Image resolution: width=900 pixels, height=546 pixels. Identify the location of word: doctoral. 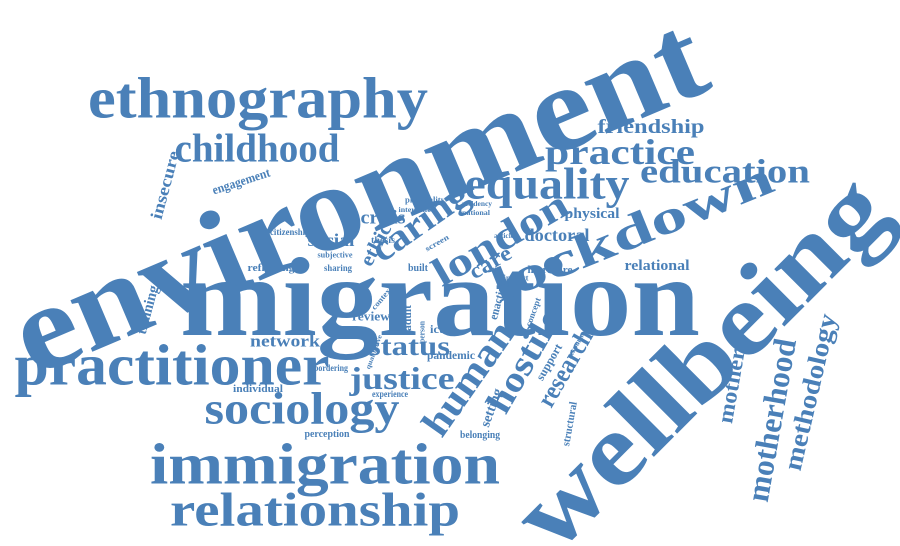
(557, 235).